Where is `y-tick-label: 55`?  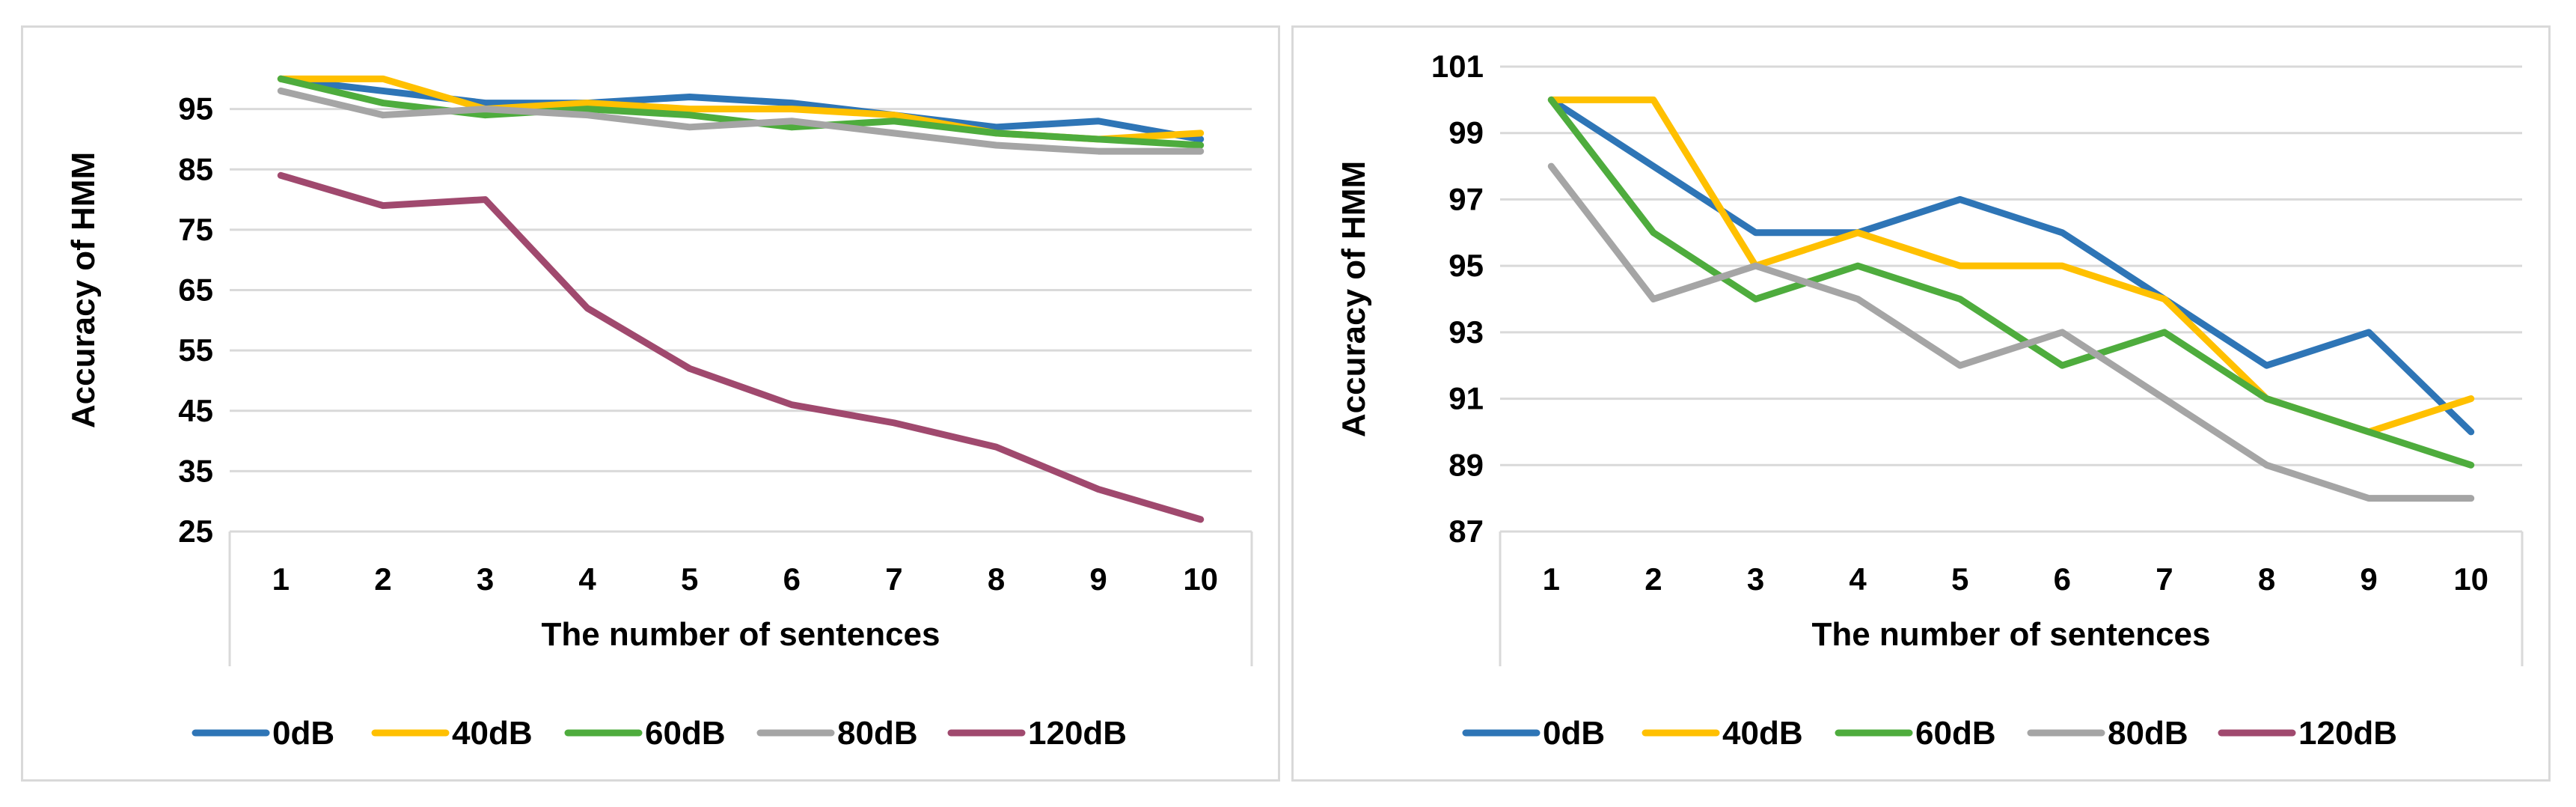
y-tick-label: 55 is located at coordinates (196, 350).